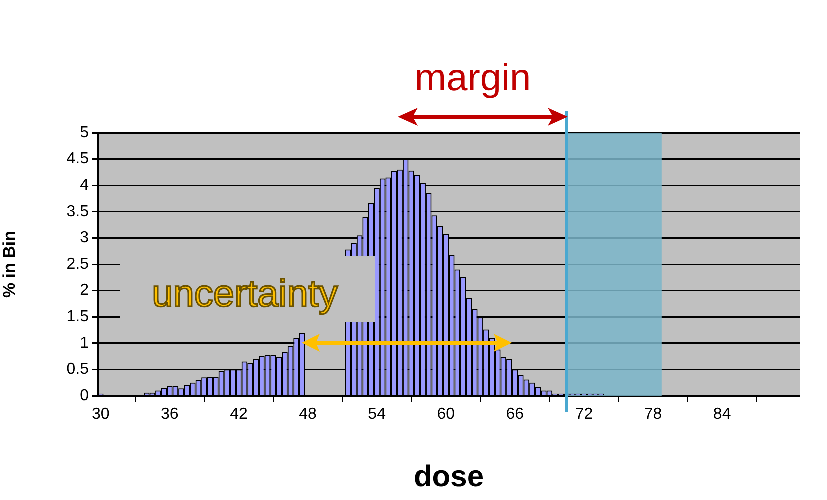  What do you see at coordinates (722, 415) in the screenshot?
I see `x-tick-label: 84` at bounding box center [722, 415].